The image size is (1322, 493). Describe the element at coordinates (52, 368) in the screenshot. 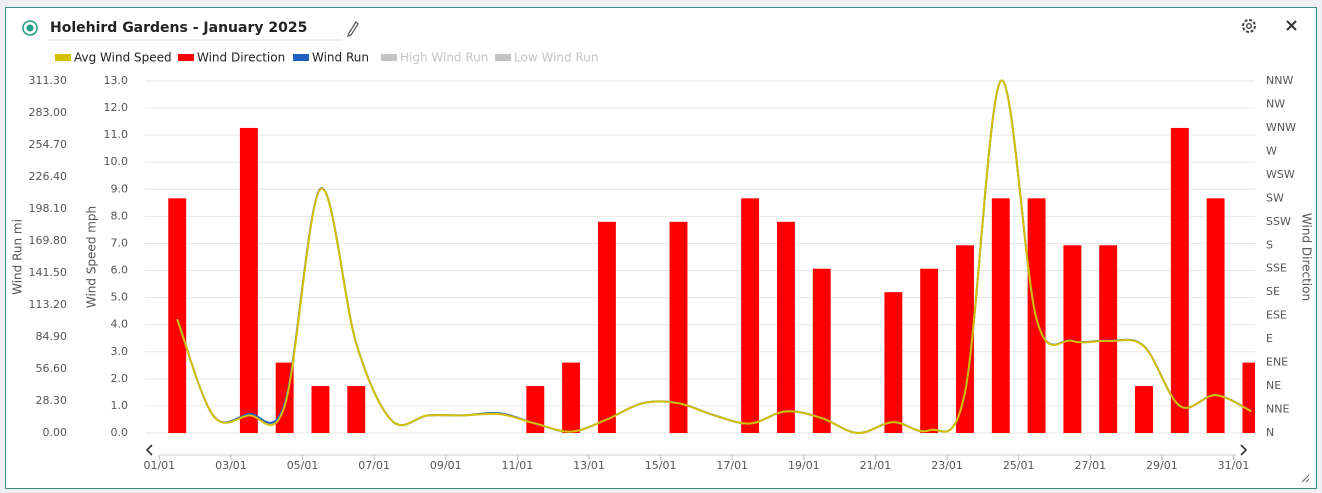

I see `y2-tick-label: 56.60` at that location.